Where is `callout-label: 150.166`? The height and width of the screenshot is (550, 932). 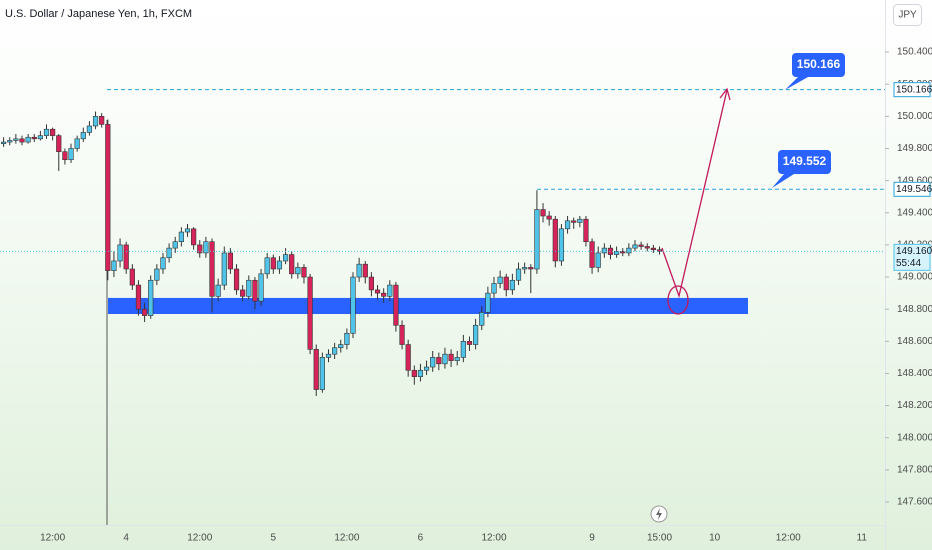 callout-label: 150.166 is located at coordinates (819, 64).